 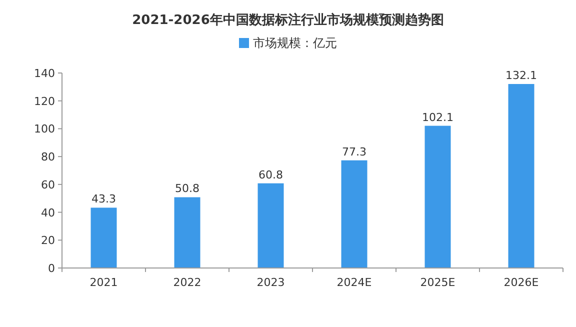 What do you see at coordinates (438, 117) in the screenshot?
I see `data-label: 102.1` at bounding box center [438, 117].